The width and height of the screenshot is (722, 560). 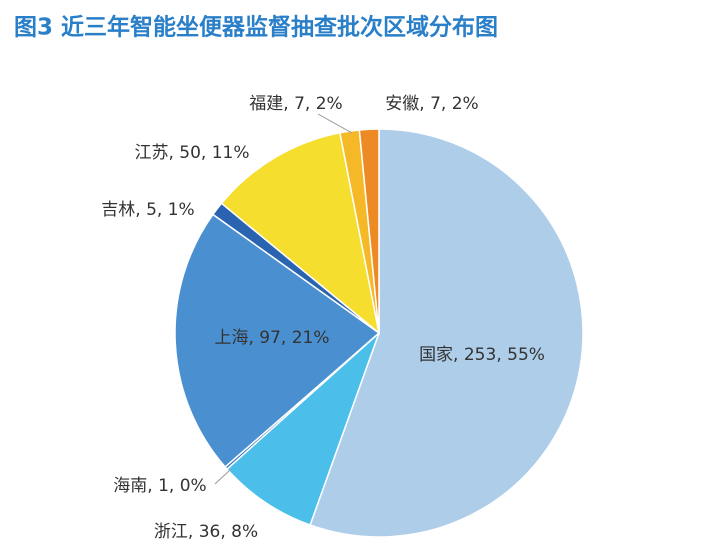 I want to click on chart-title: 图3 近三年智能坐便器监督抽查批次区域分布图, so click(x=256, y=27).